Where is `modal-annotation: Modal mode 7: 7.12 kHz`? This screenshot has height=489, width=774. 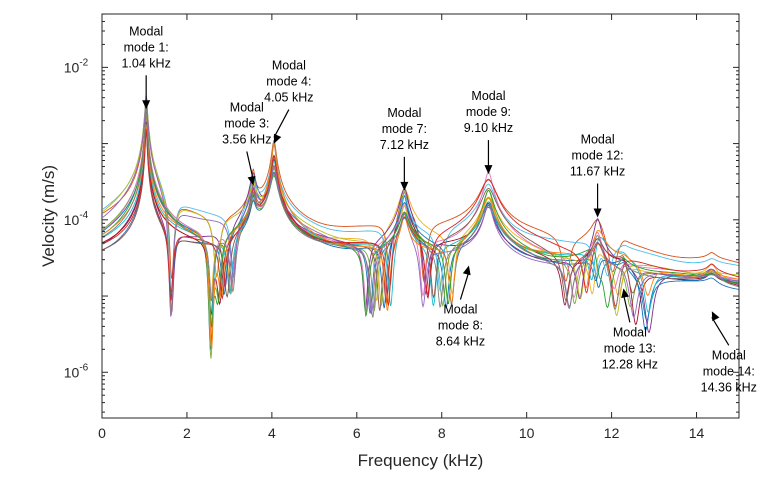
modal-annotation: Modal mode 7: 7.12 kHz is located at coordinates (404, 148).